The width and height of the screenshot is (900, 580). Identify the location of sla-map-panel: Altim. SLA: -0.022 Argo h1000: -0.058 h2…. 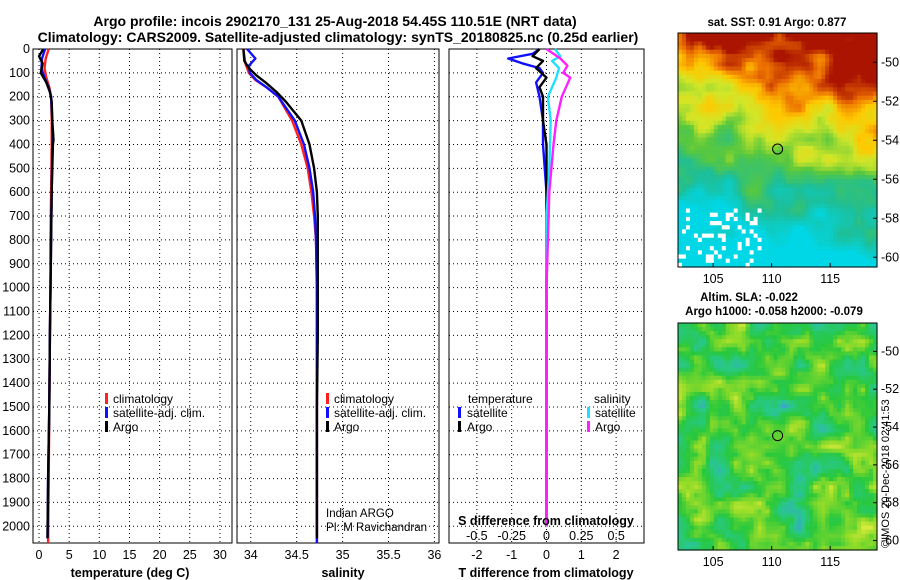
(788, 430).